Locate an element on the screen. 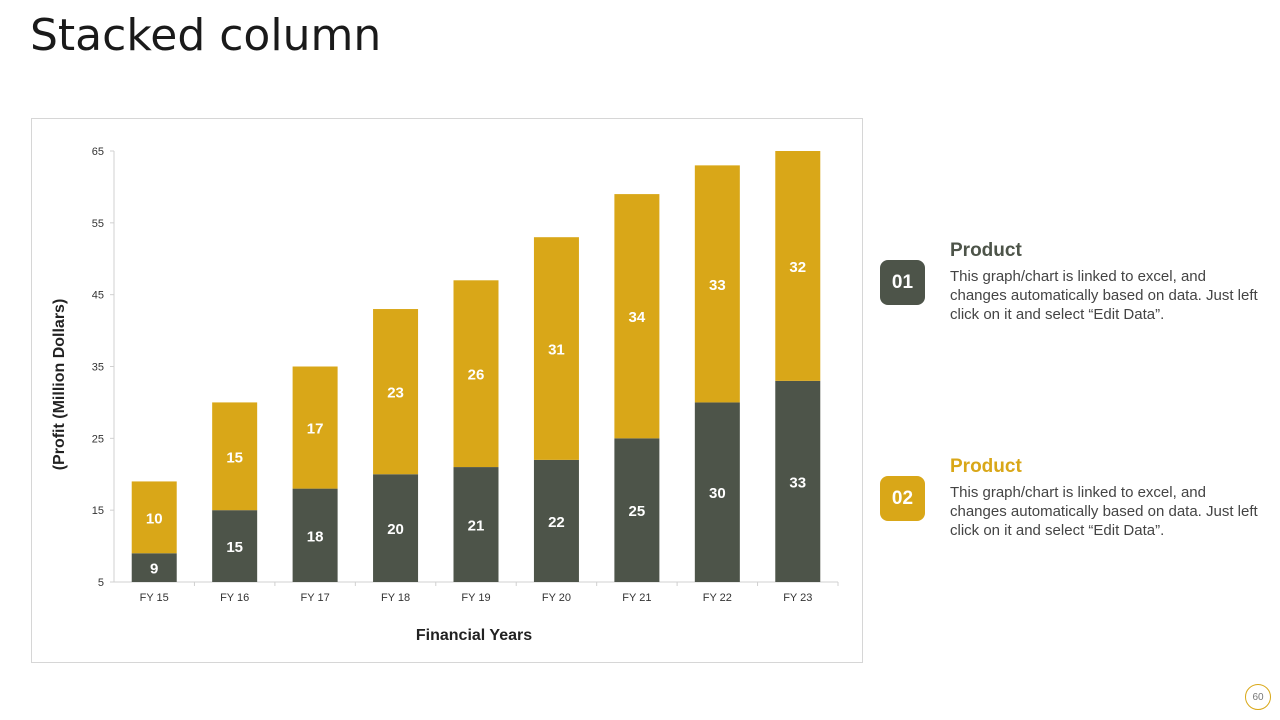  page-number: 60 is located at coordinates (1258, 697).